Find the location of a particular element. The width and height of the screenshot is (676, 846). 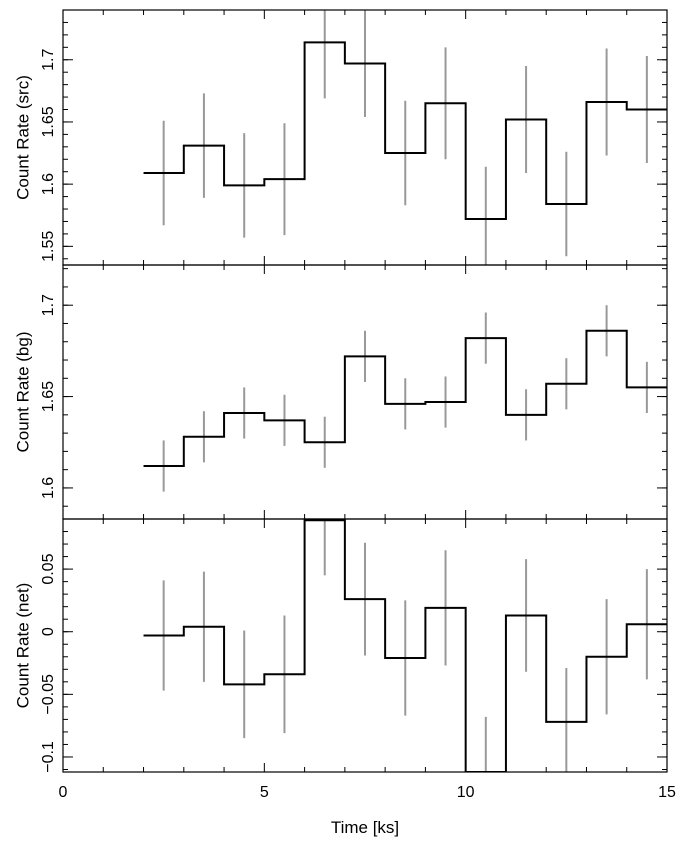

y-axis-label: Count Rate (net) is located at coordinates (22, 646).